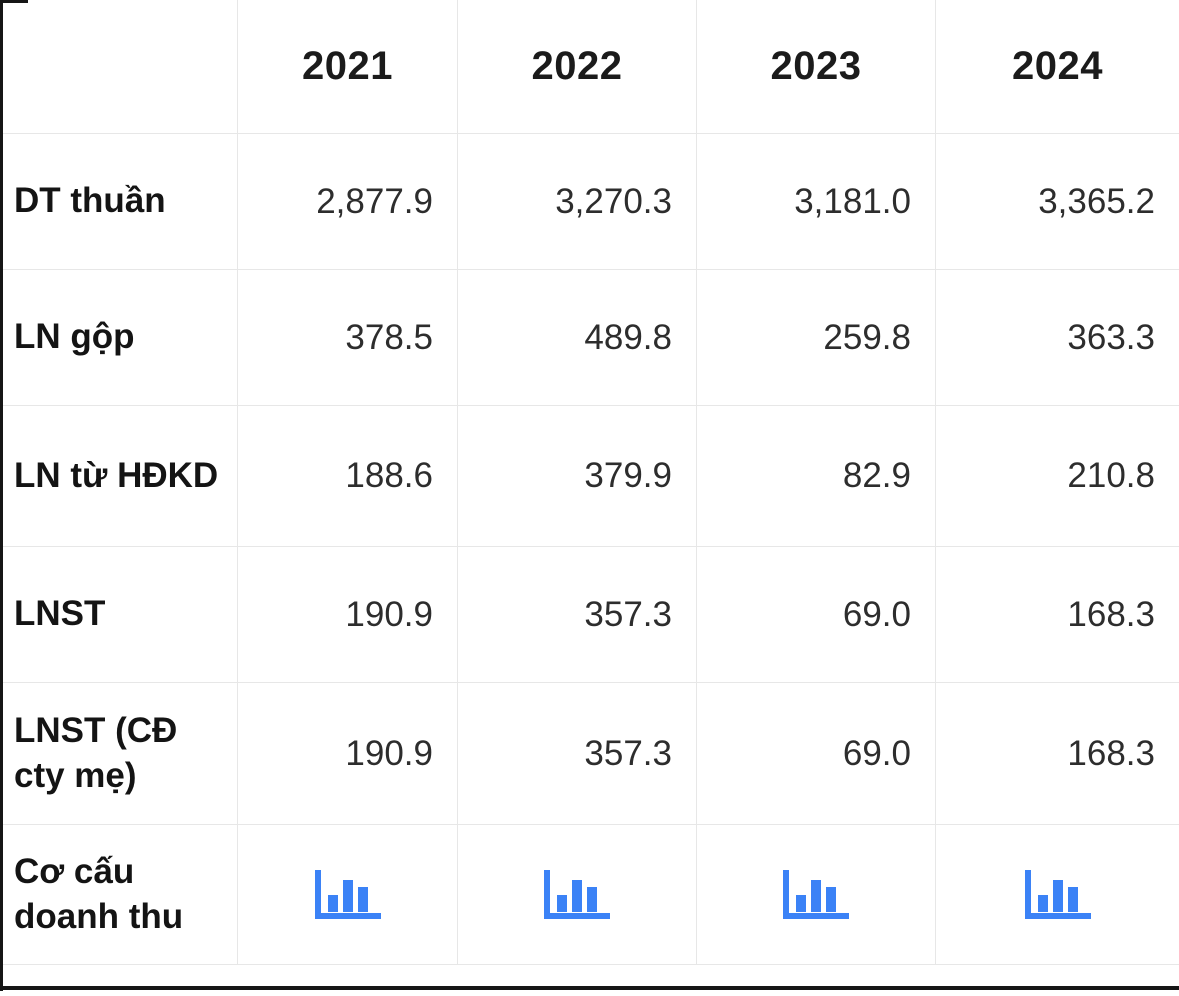  Describe the element at coordinates (816, 67) in the screenshot. I see `year-header-2023: 2023` at that location.